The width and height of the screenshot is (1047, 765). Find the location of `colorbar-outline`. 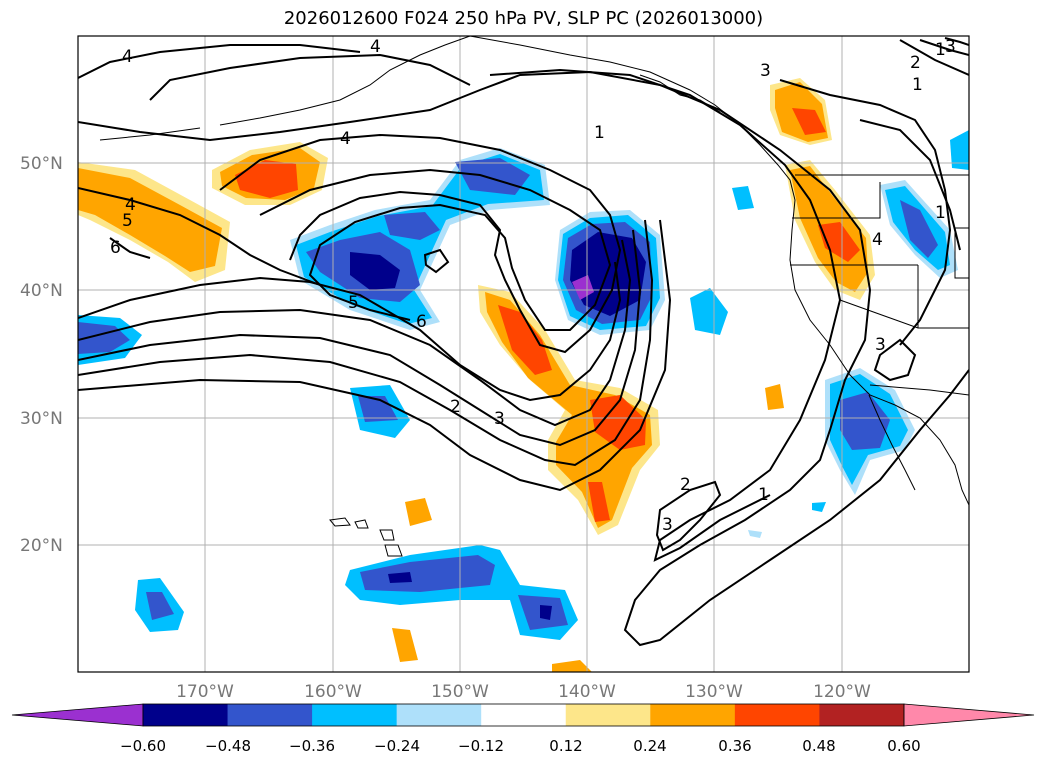

colorbar-outline is located at coordinates (523, 715).